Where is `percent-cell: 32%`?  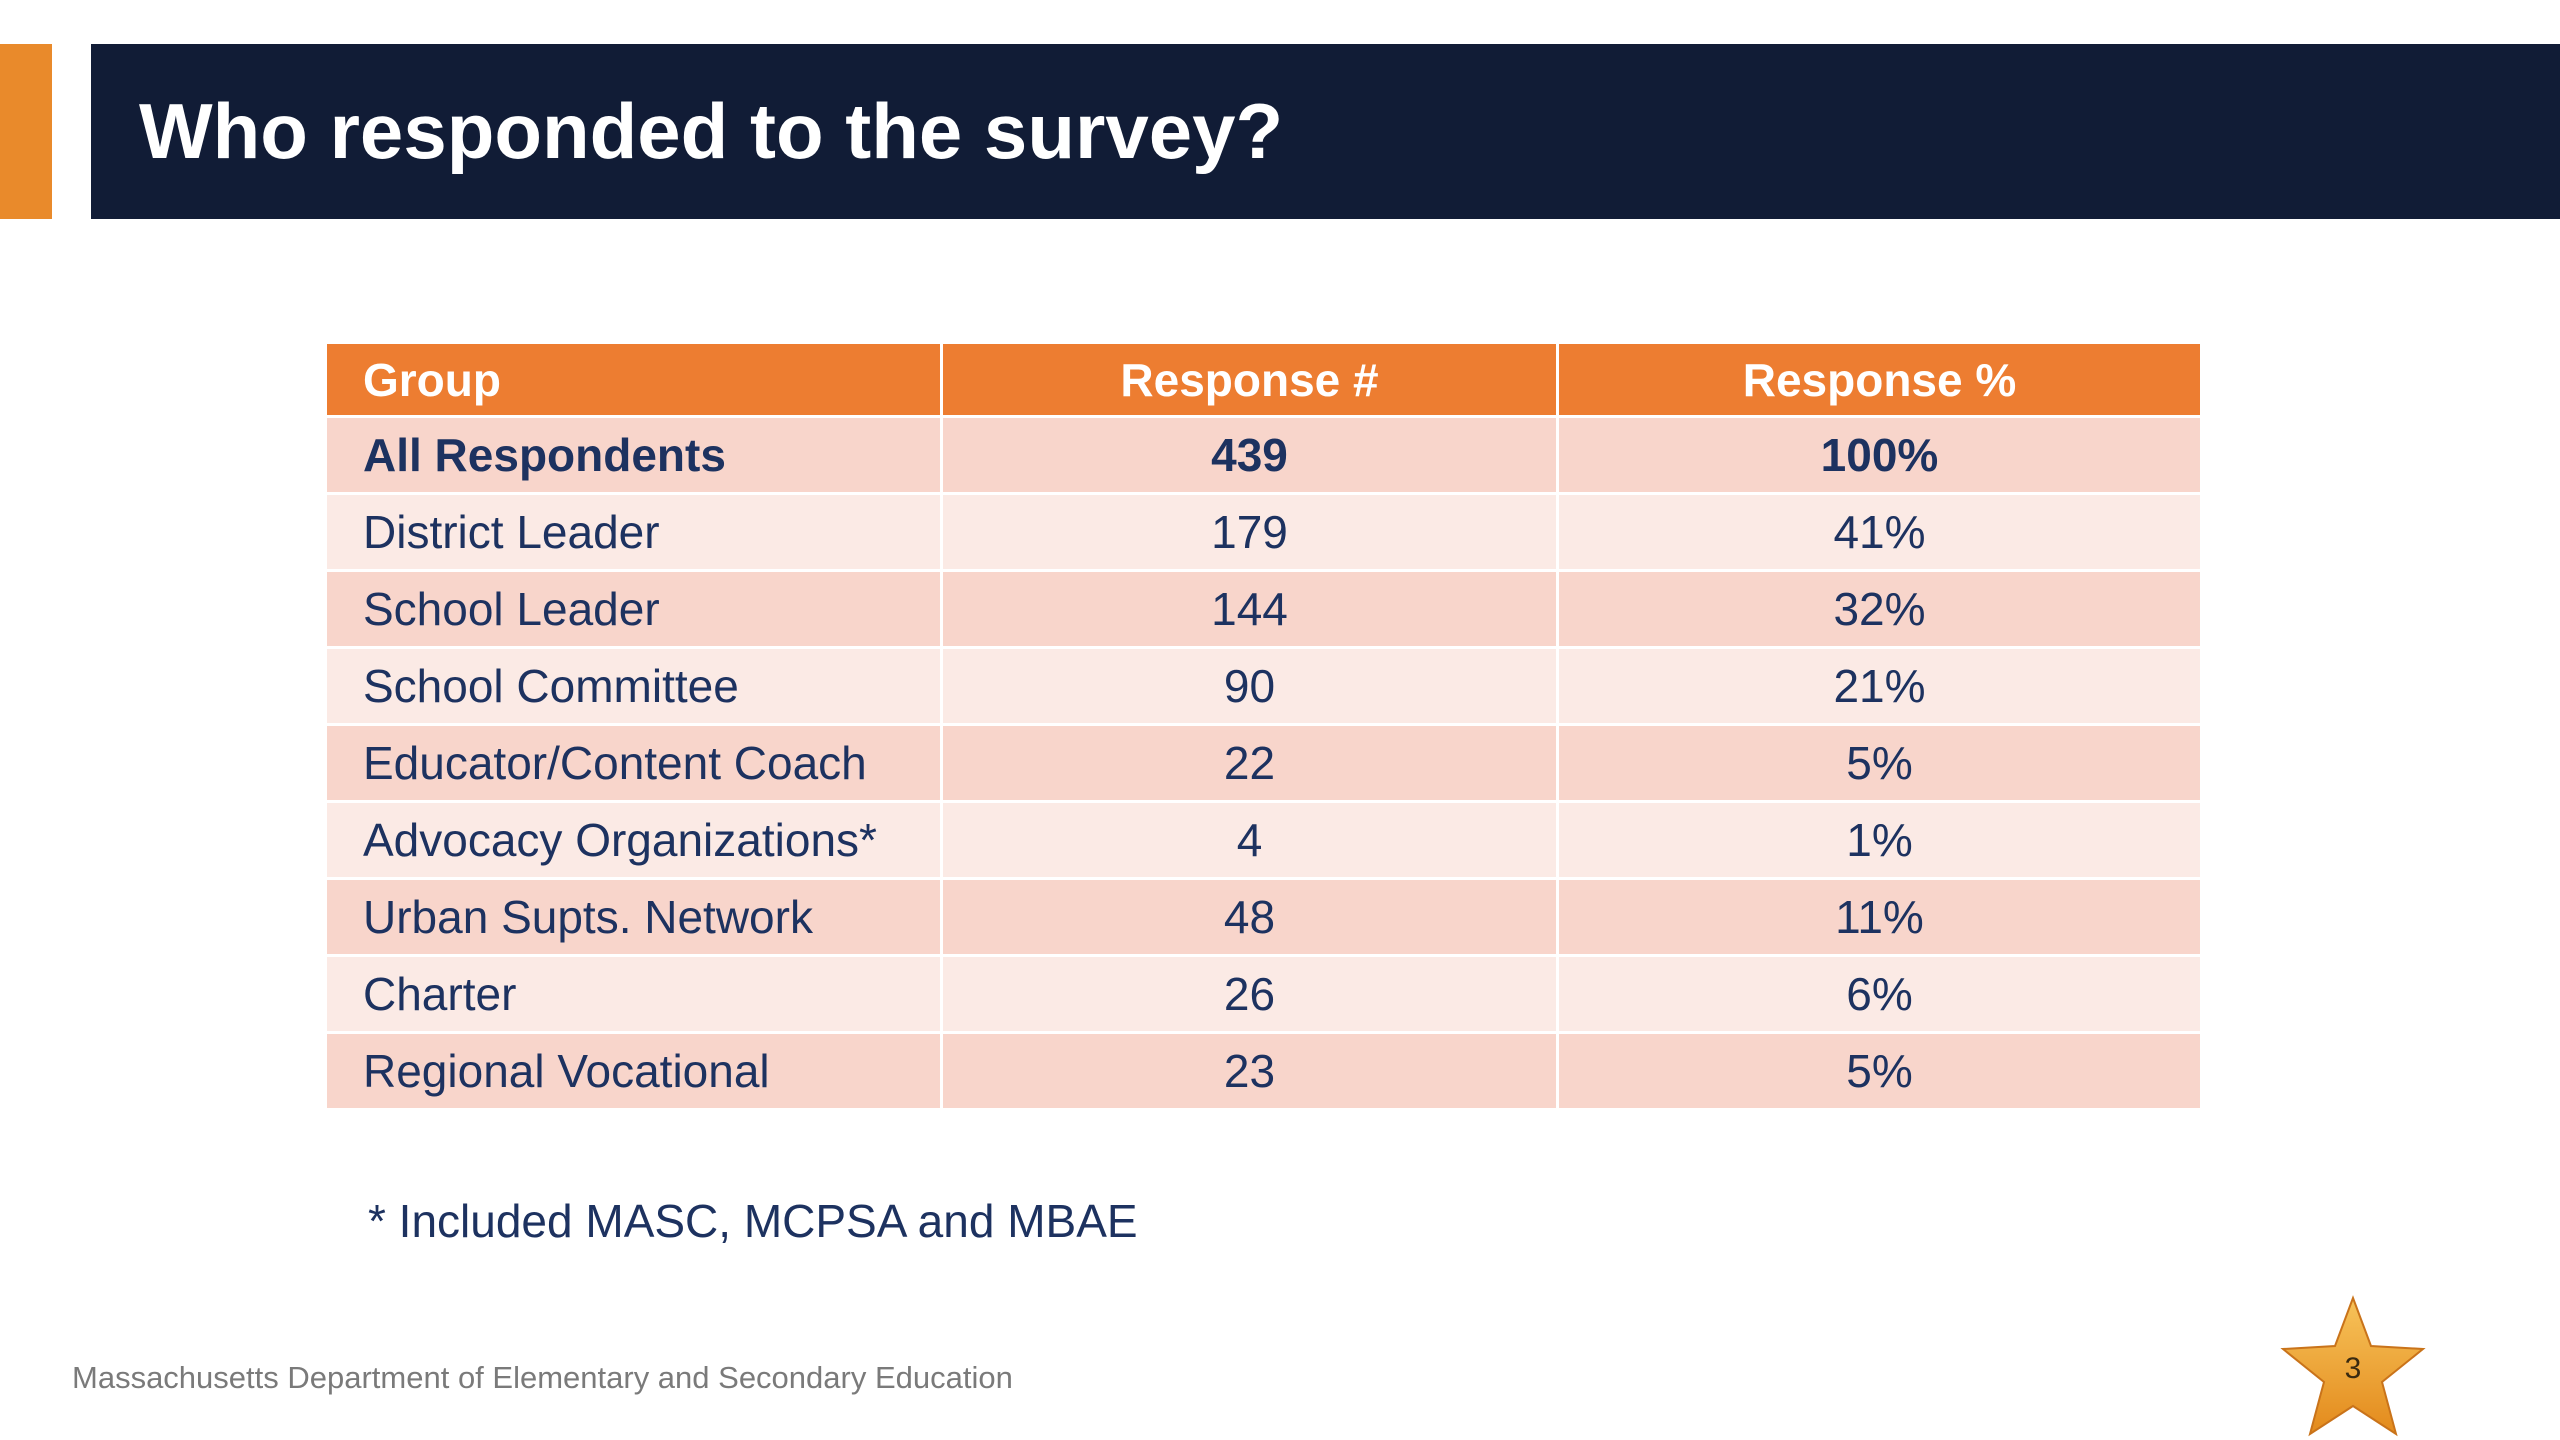 percent-cell: 32% is located at coordinates (1879, 609).